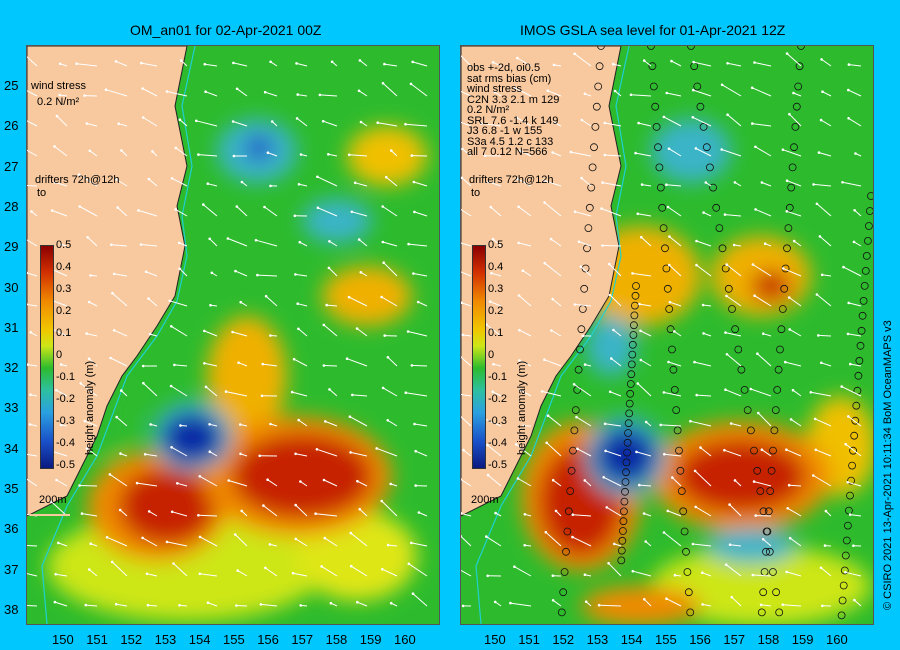 The image size is (900, 650). What do you see at coordinates (53, 500) in the screenshot?
I see `contour-label: 200m` at bounding box center [53, 500].